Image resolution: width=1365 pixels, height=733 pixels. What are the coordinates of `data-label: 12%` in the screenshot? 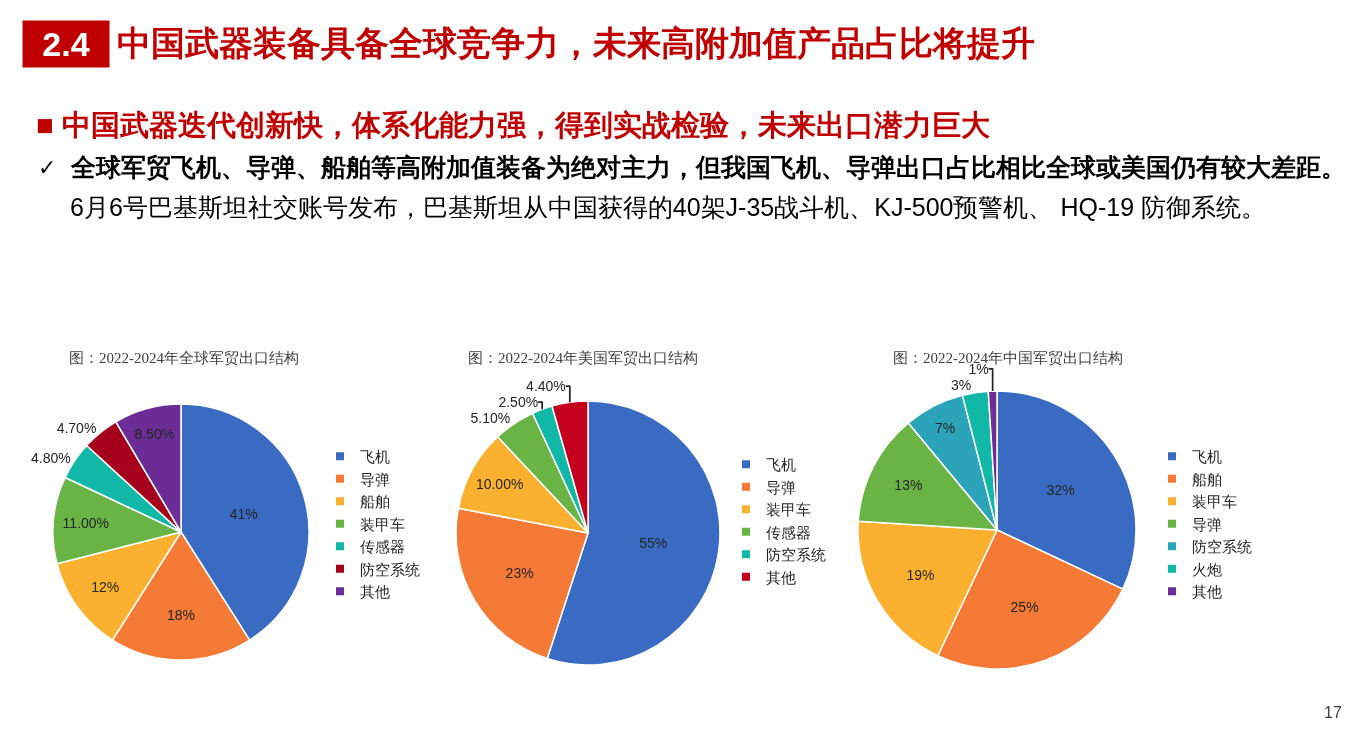 It's located at (105, 586).